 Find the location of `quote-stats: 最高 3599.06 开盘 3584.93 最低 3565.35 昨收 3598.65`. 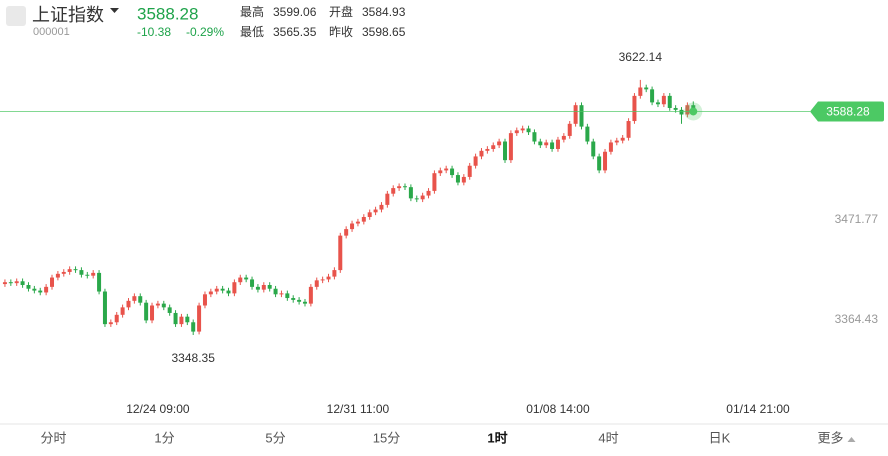

quote-stats: 最高 3599.06 开盘 3584.93 最低 3565.35 昨收 3598.65 is located at coordinates (323, 21).